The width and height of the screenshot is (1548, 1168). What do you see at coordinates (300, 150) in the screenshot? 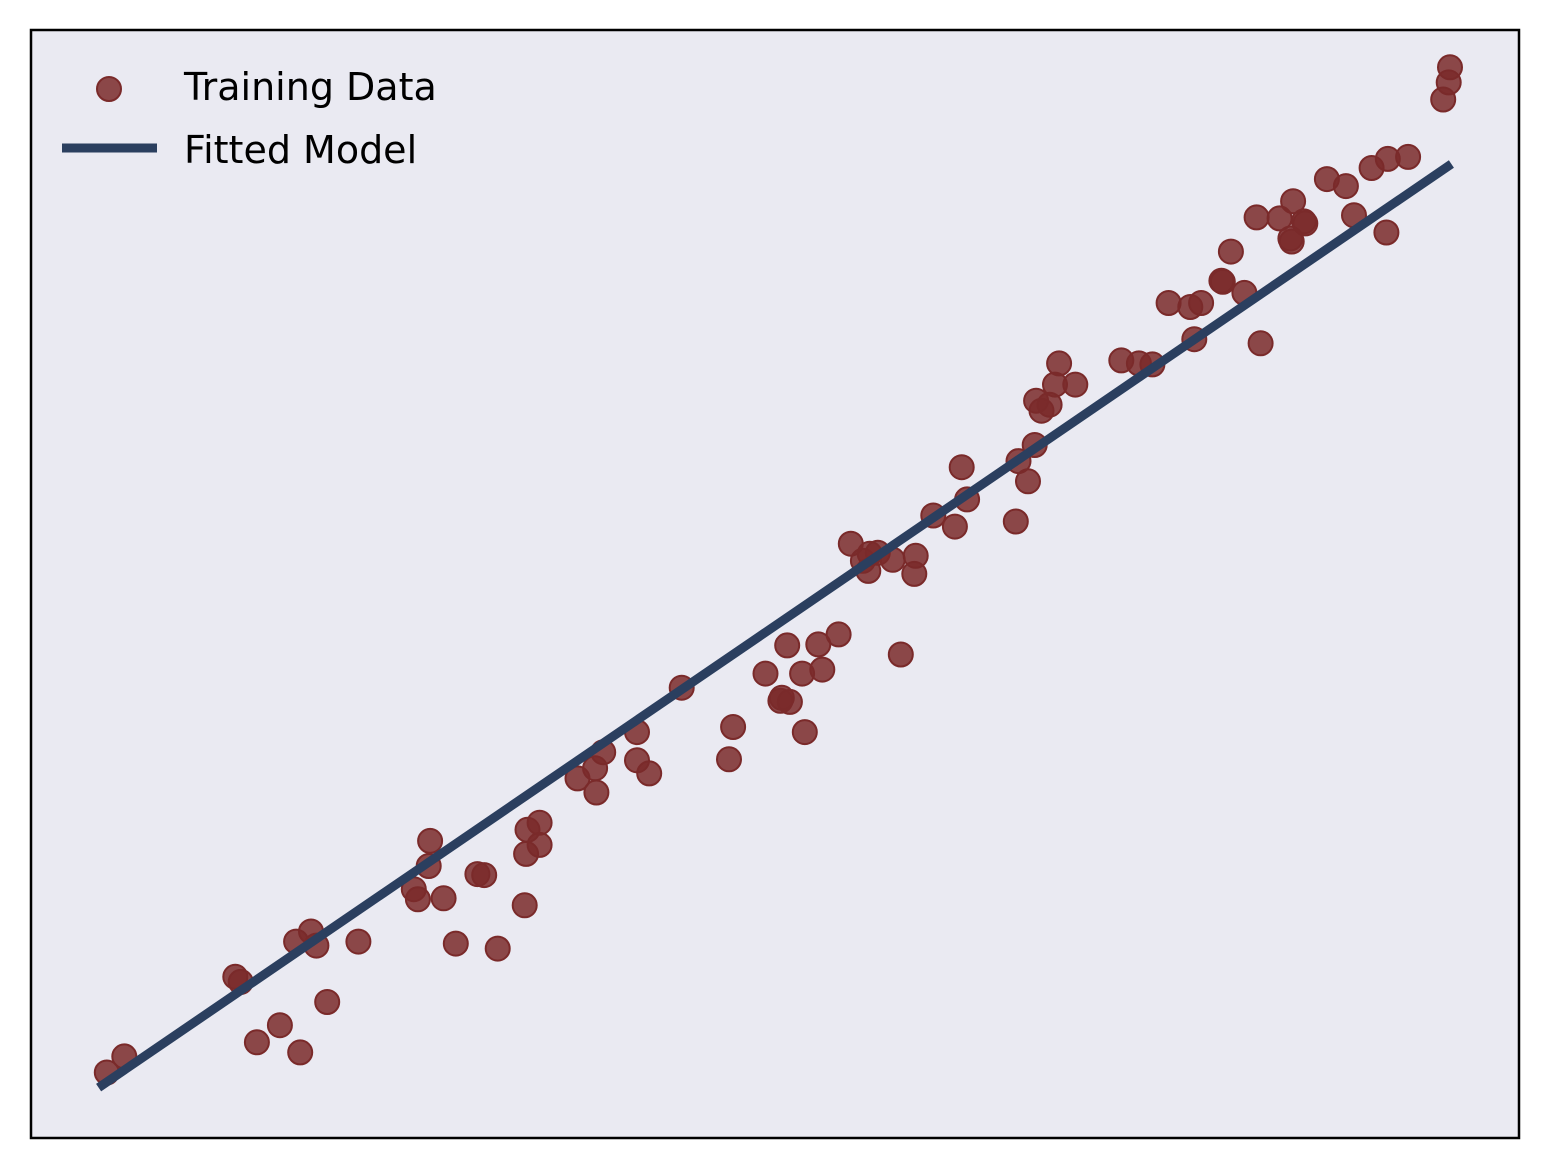
I see `legend-label-fitted-model: Fitted Model` at bounding box center [300, 150].